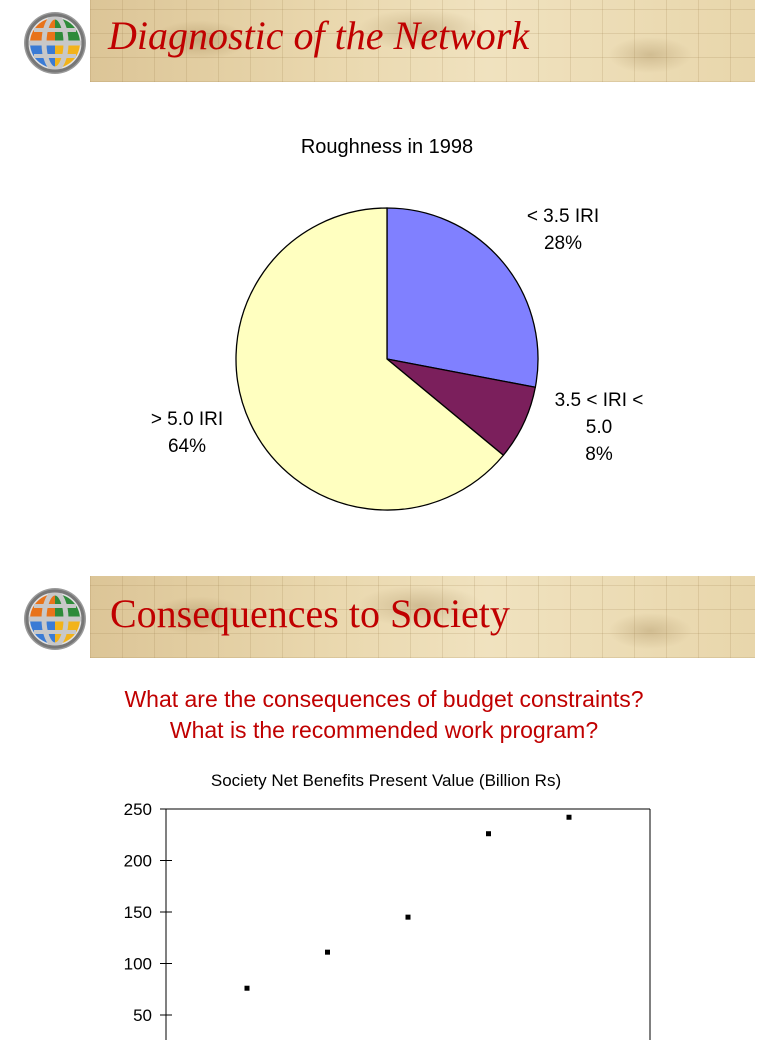  I want to click on y-tick-label: 250, so click(138, 809).